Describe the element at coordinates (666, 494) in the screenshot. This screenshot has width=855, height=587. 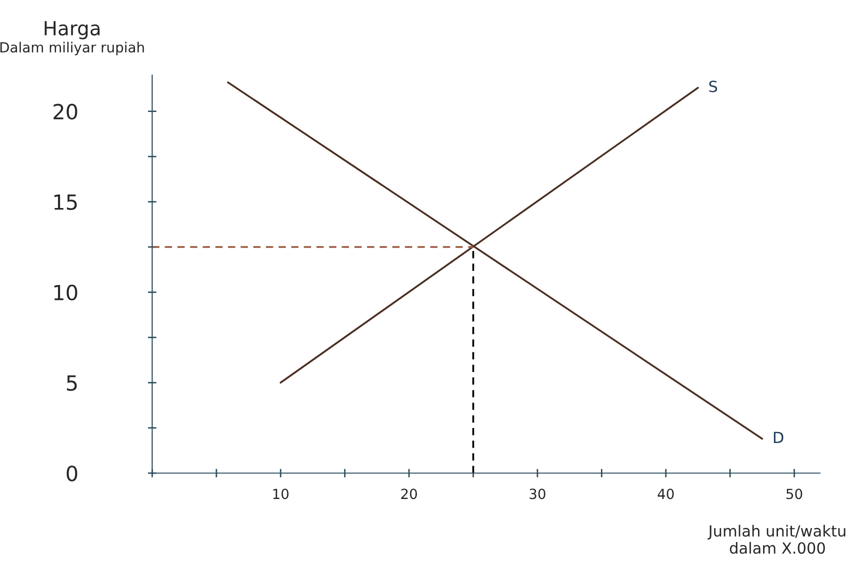
I see `x-tick-label: 40` at that location.